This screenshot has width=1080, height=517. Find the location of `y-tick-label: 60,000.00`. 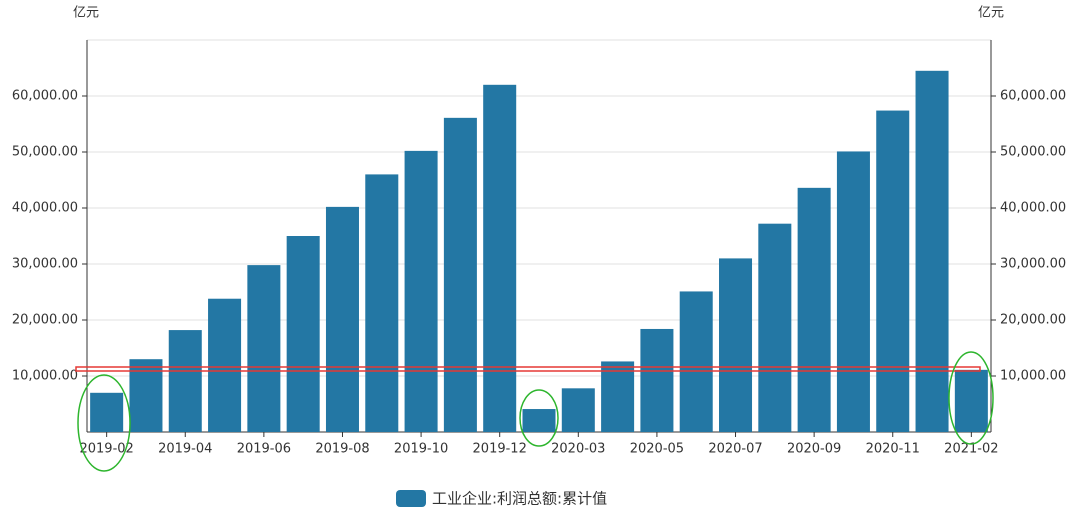

y-tick-label: 60,000.00 is located at coordinates (45, 96).